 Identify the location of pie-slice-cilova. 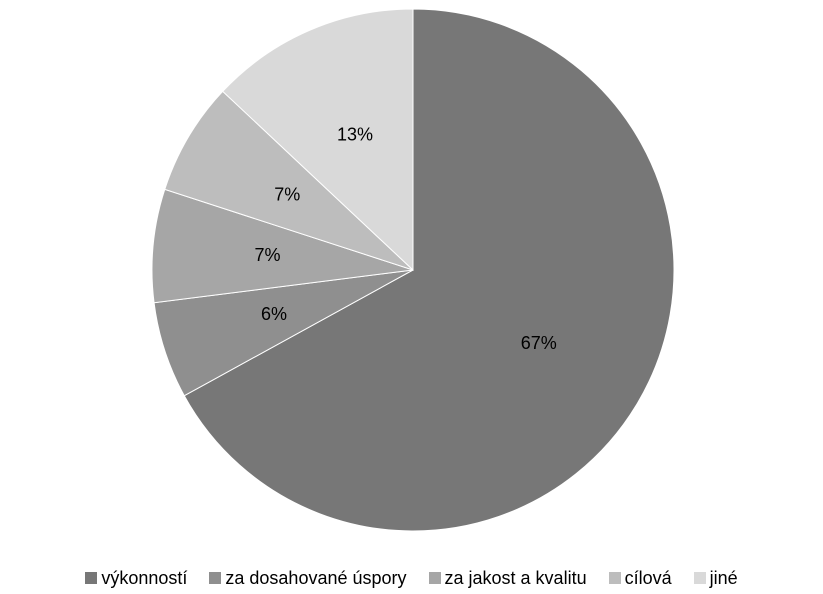
(289, 180).